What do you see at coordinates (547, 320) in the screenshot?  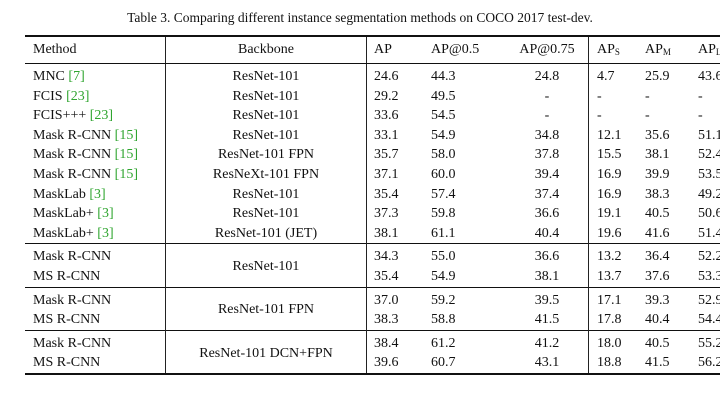 I see `cell-ap75: 41.5` at bounding box center [547, 320].